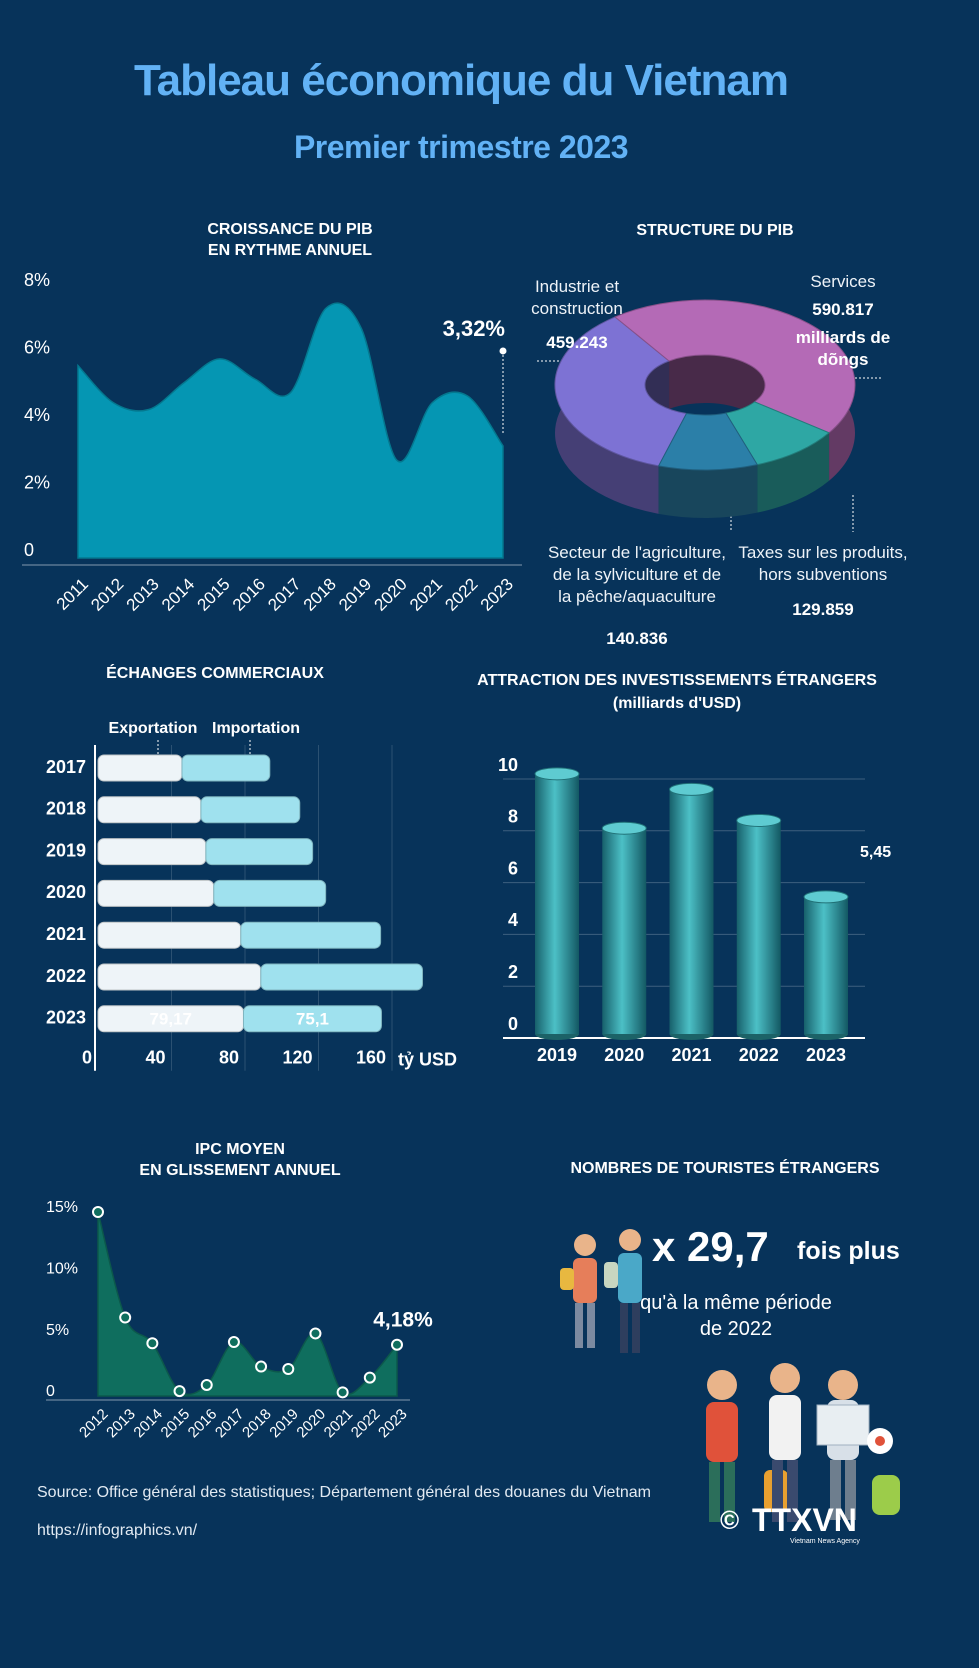  I want to click on y-tick-label: 2018, so click(66, 809).